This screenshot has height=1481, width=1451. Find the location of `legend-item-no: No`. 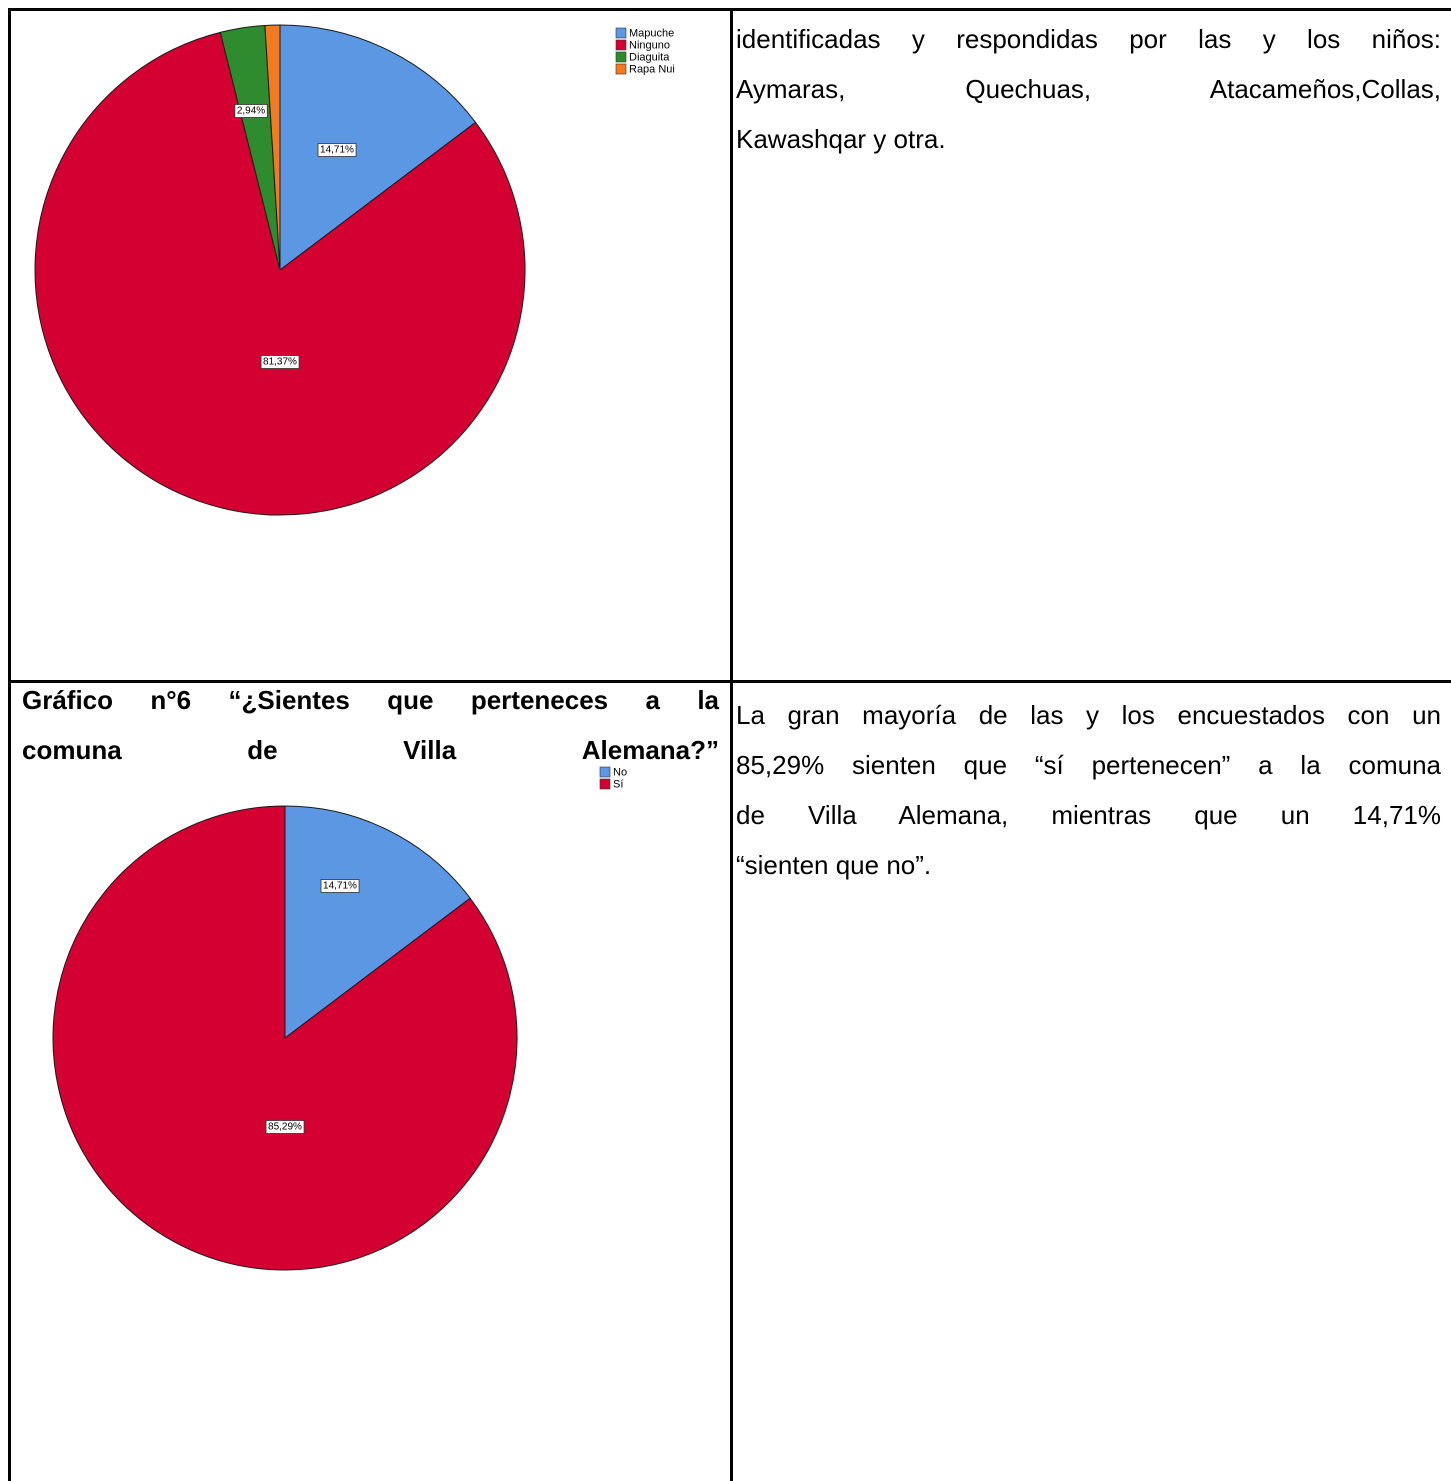

legend-item-no: No is located at coordinates (613, 773).